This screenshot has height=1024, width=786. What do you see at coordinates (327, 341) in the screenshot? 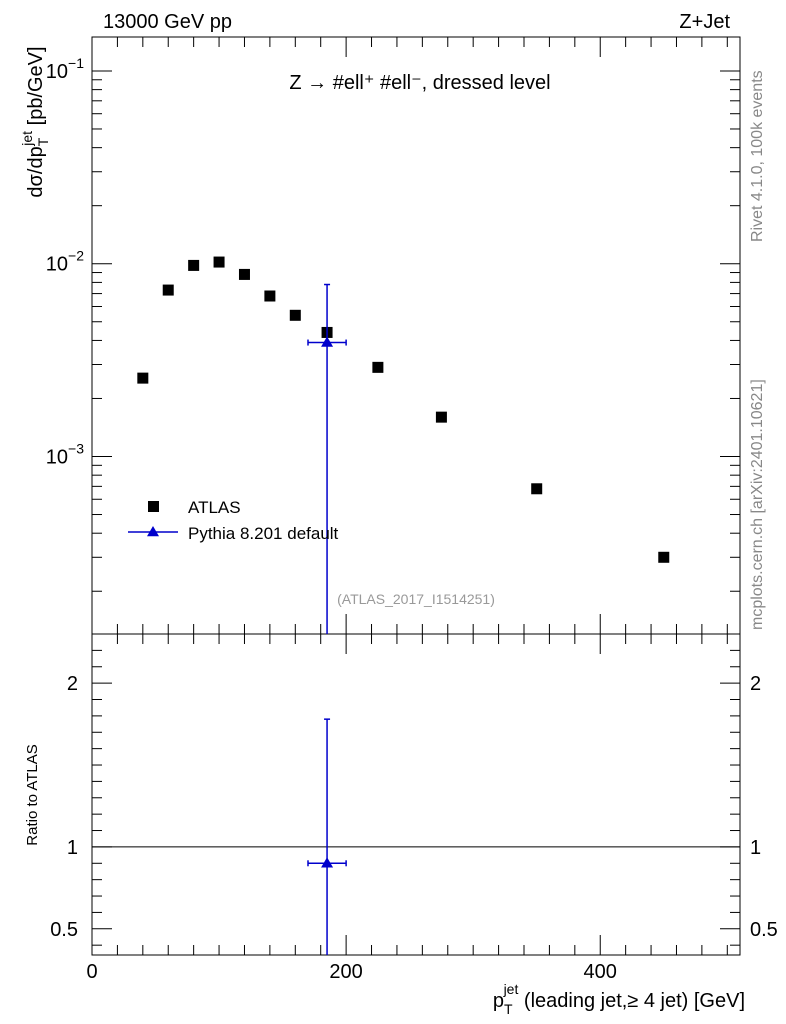
I see `pythia-data-point` at bounding box center [327, 341].